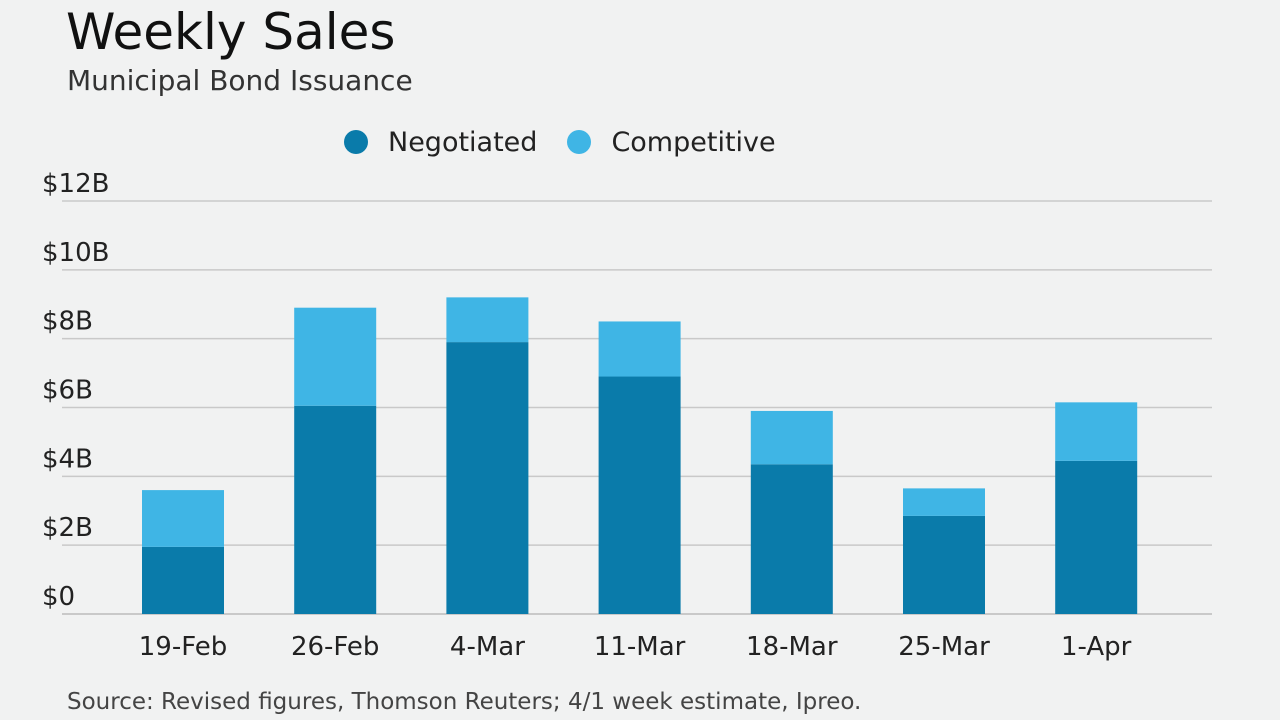 This screenshot has height=720, width=1280. What do you see at coordinates (579, 142) in the screenshot?
I see `legend-swatch-competitive` at bounding box center [579, 142].